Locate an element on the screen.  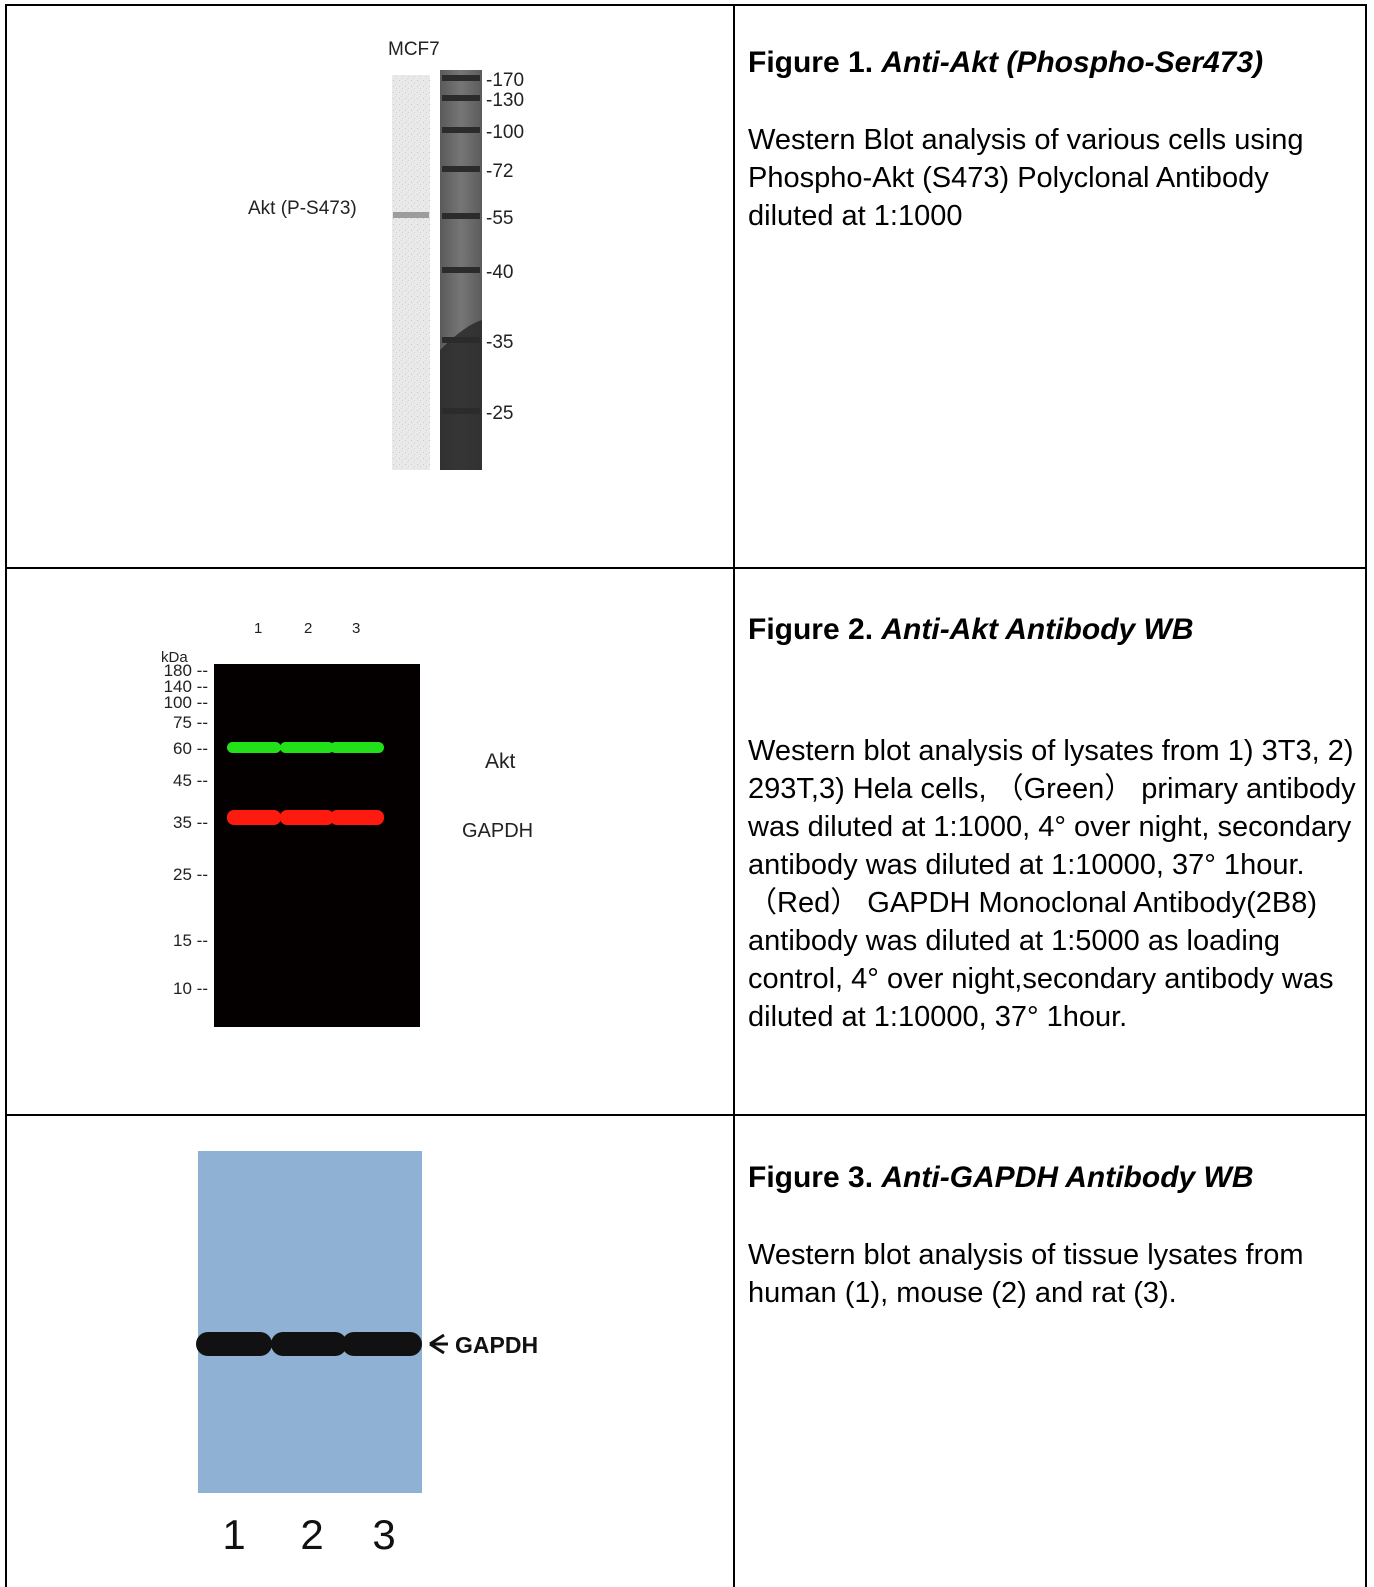
table-border-left is located at coordinates (6, 795).